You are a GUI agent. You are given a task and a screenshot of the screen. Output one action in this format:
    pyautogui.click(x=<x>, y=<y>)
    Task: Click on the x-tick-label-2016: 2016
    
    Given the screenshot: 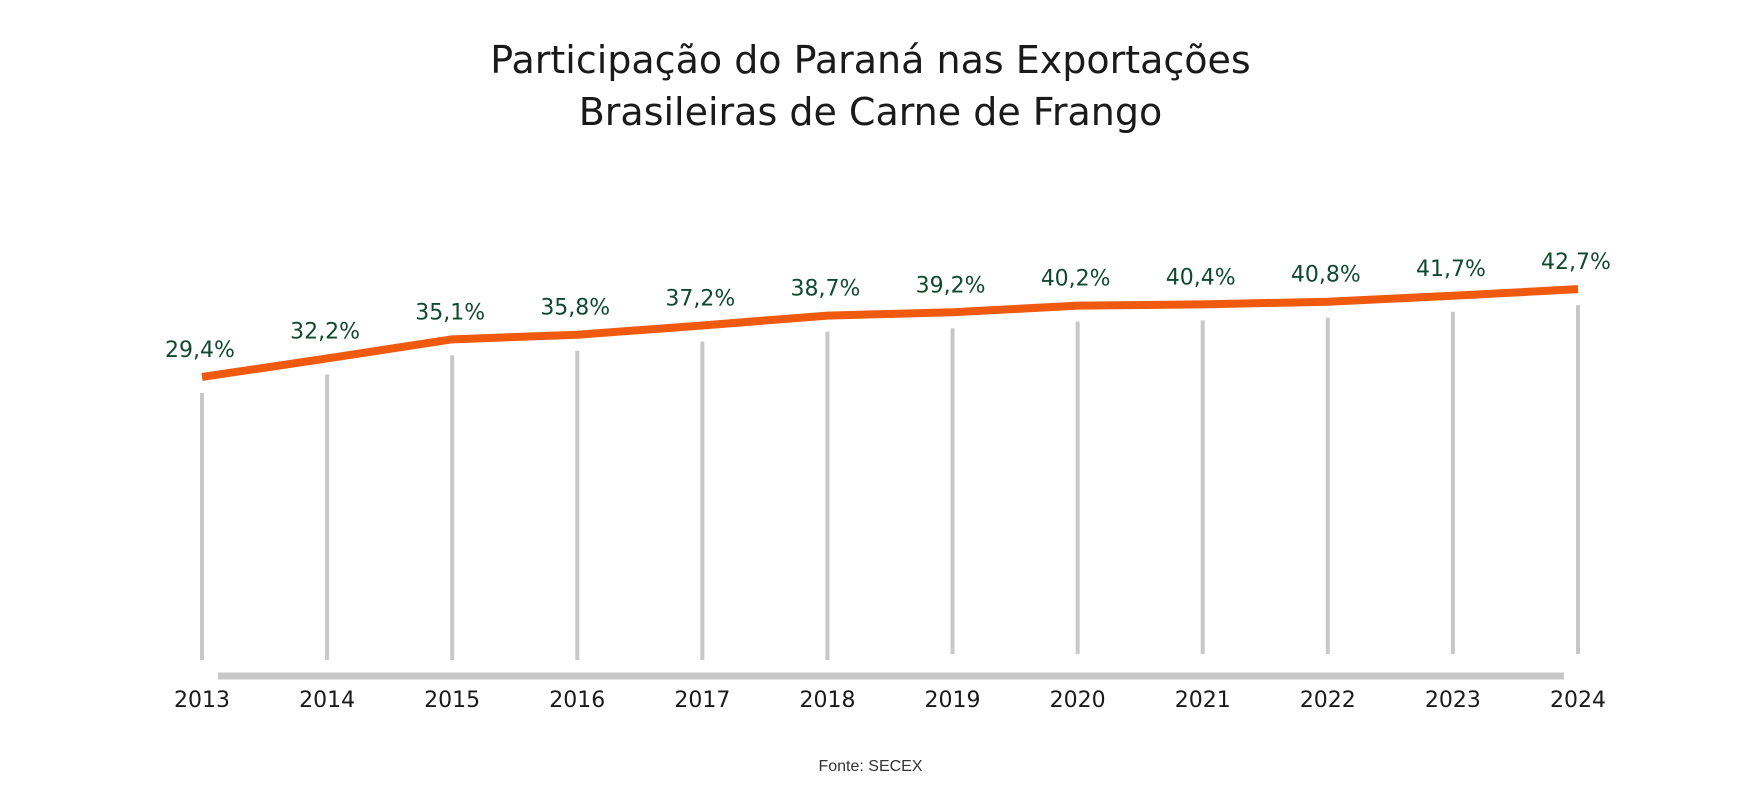 What is the action you would take?
    pyautogui.click(x=577, y=700)
    